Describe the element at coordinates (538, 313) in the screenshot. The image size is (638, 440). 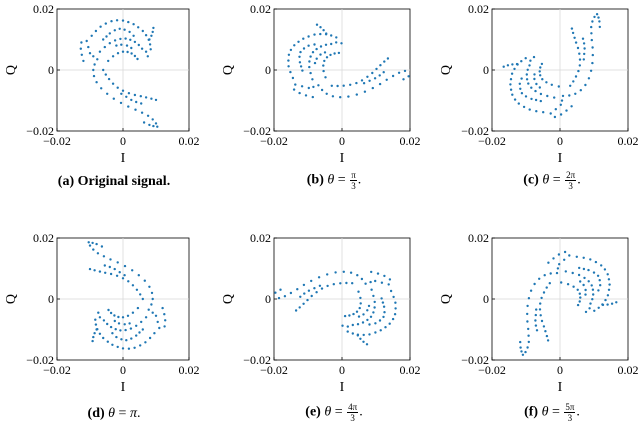
I see `subplot-f: −0.02 0 0.02 −0.02 0 0.02 I Q` at that location.